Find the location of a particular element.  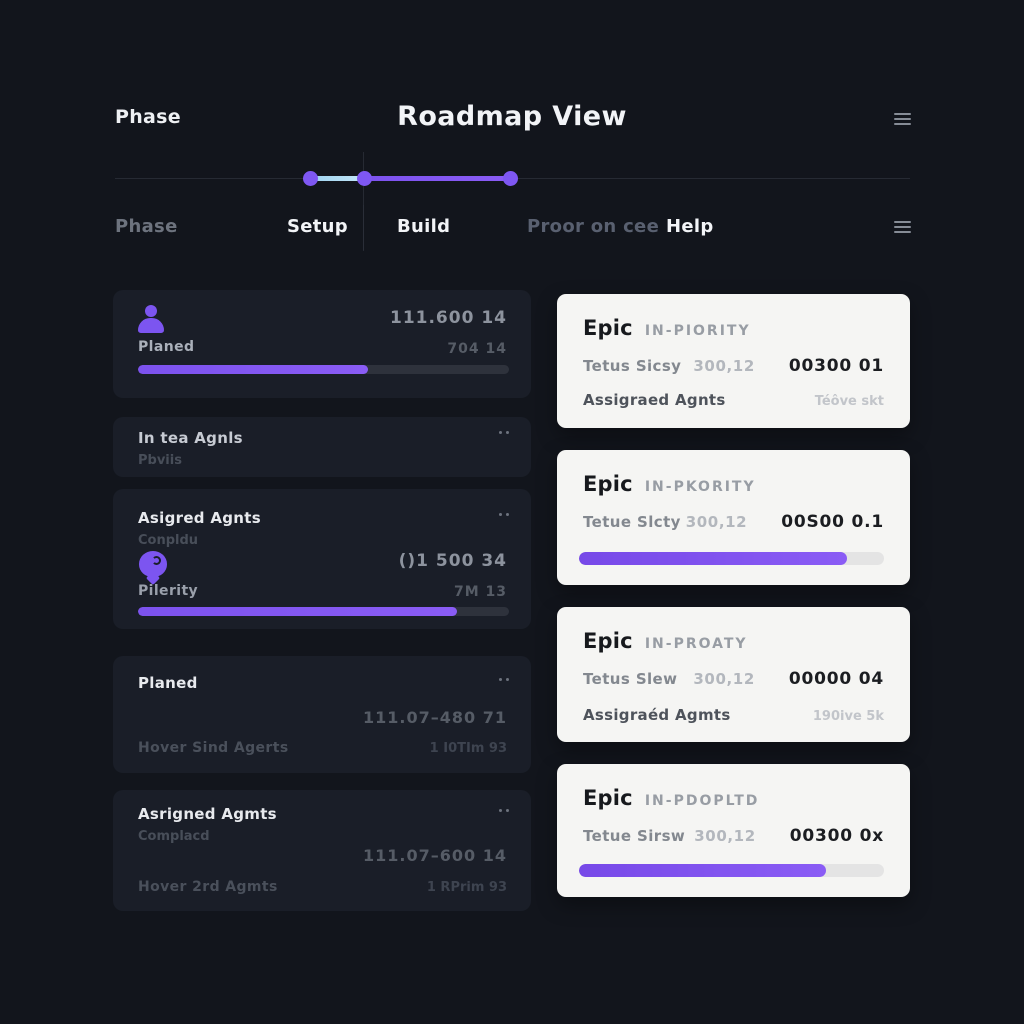

epic-footer-right: 190ive 5k is located at coordinates (848, 716).